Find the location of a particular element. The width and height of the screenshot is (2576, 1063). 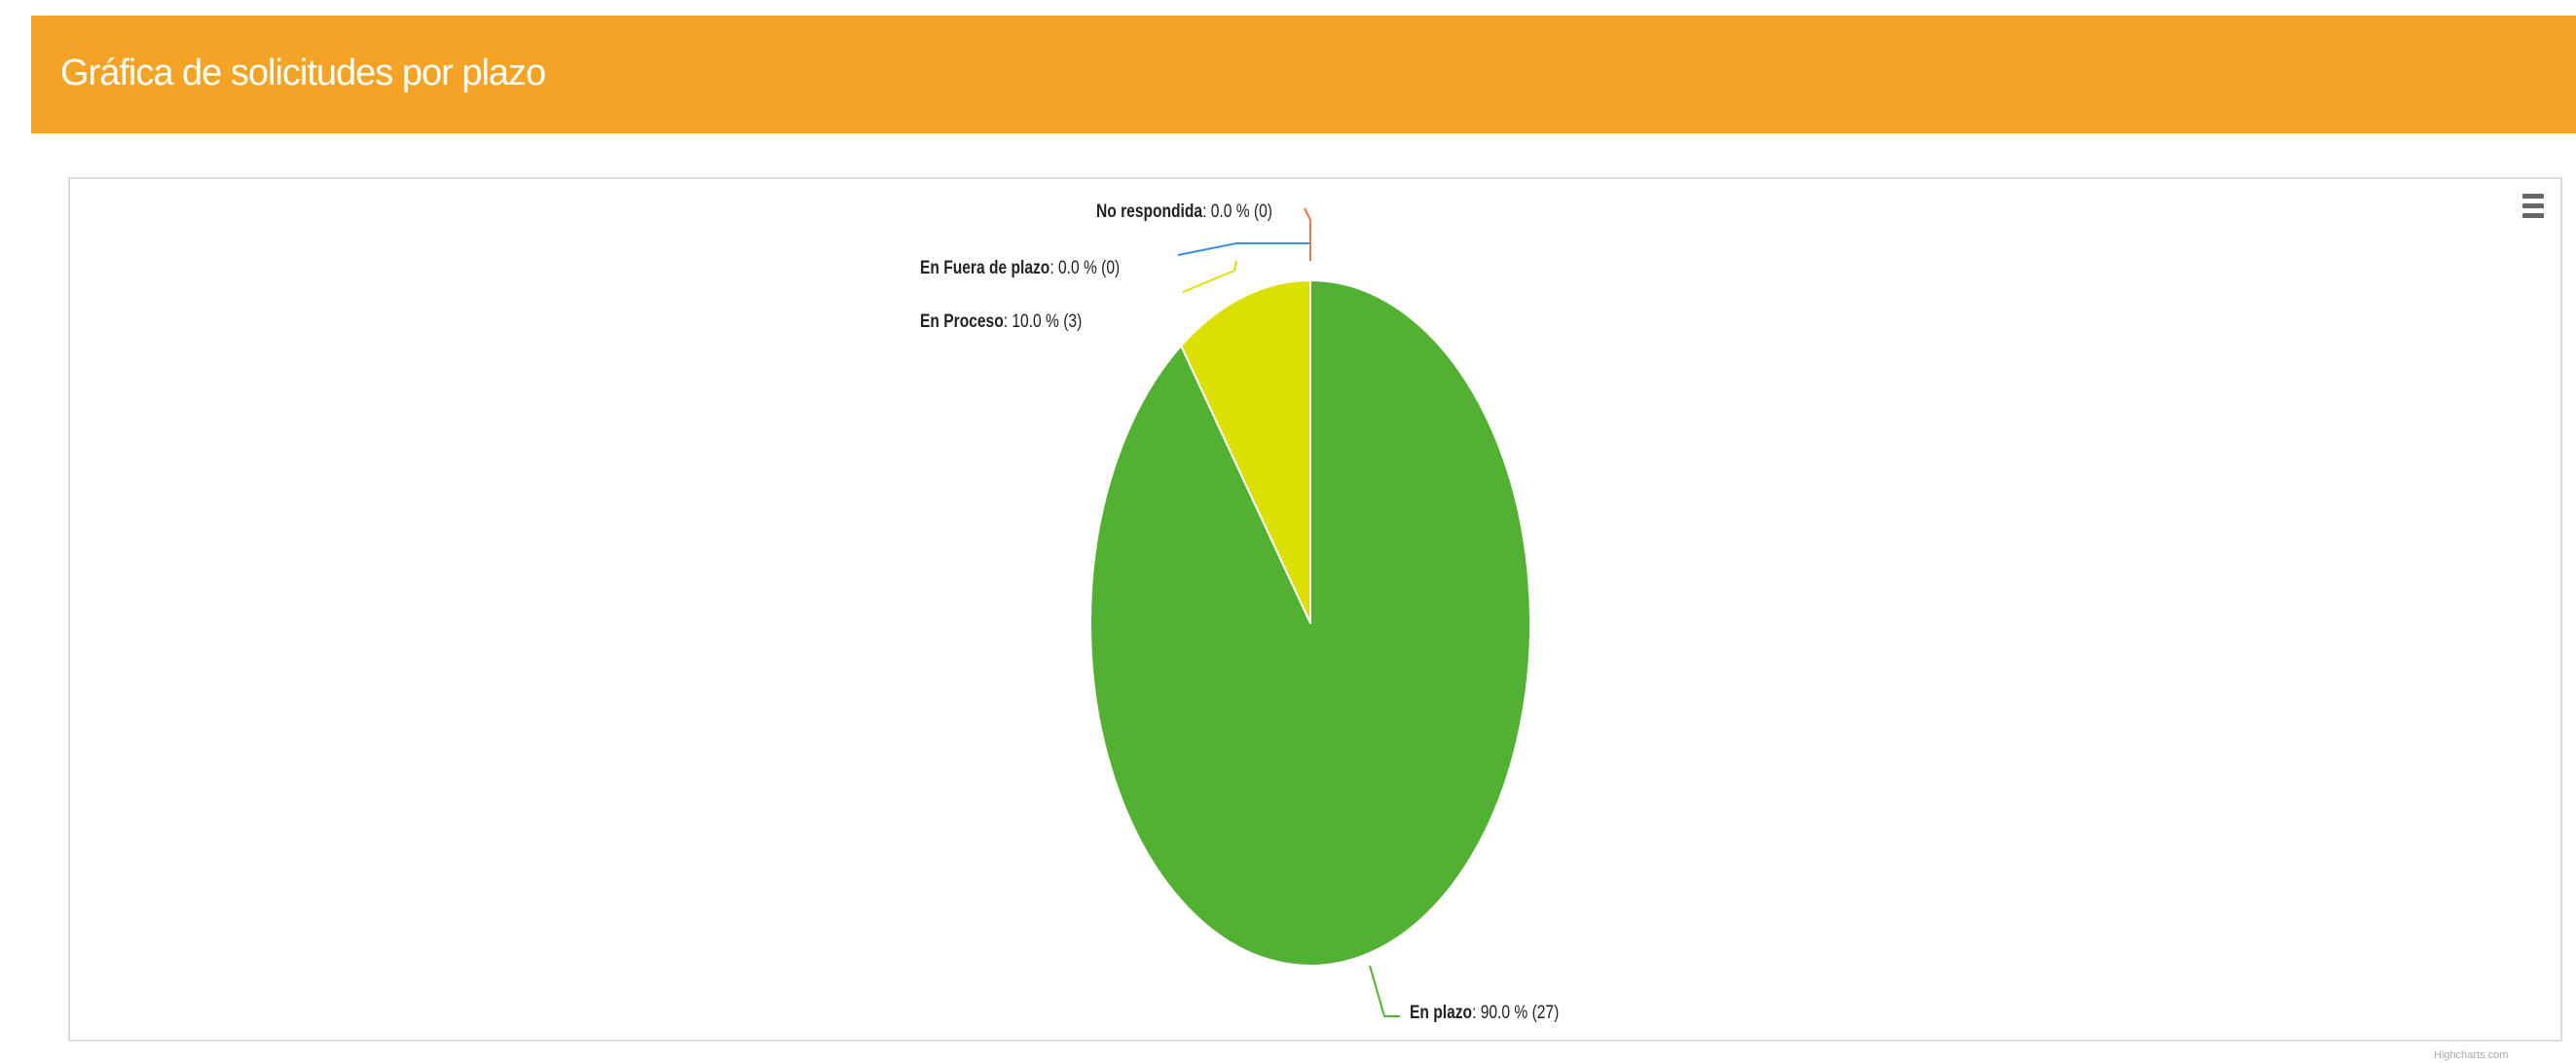

hamburger-menu-icon is located at coordinates (2533, 197).